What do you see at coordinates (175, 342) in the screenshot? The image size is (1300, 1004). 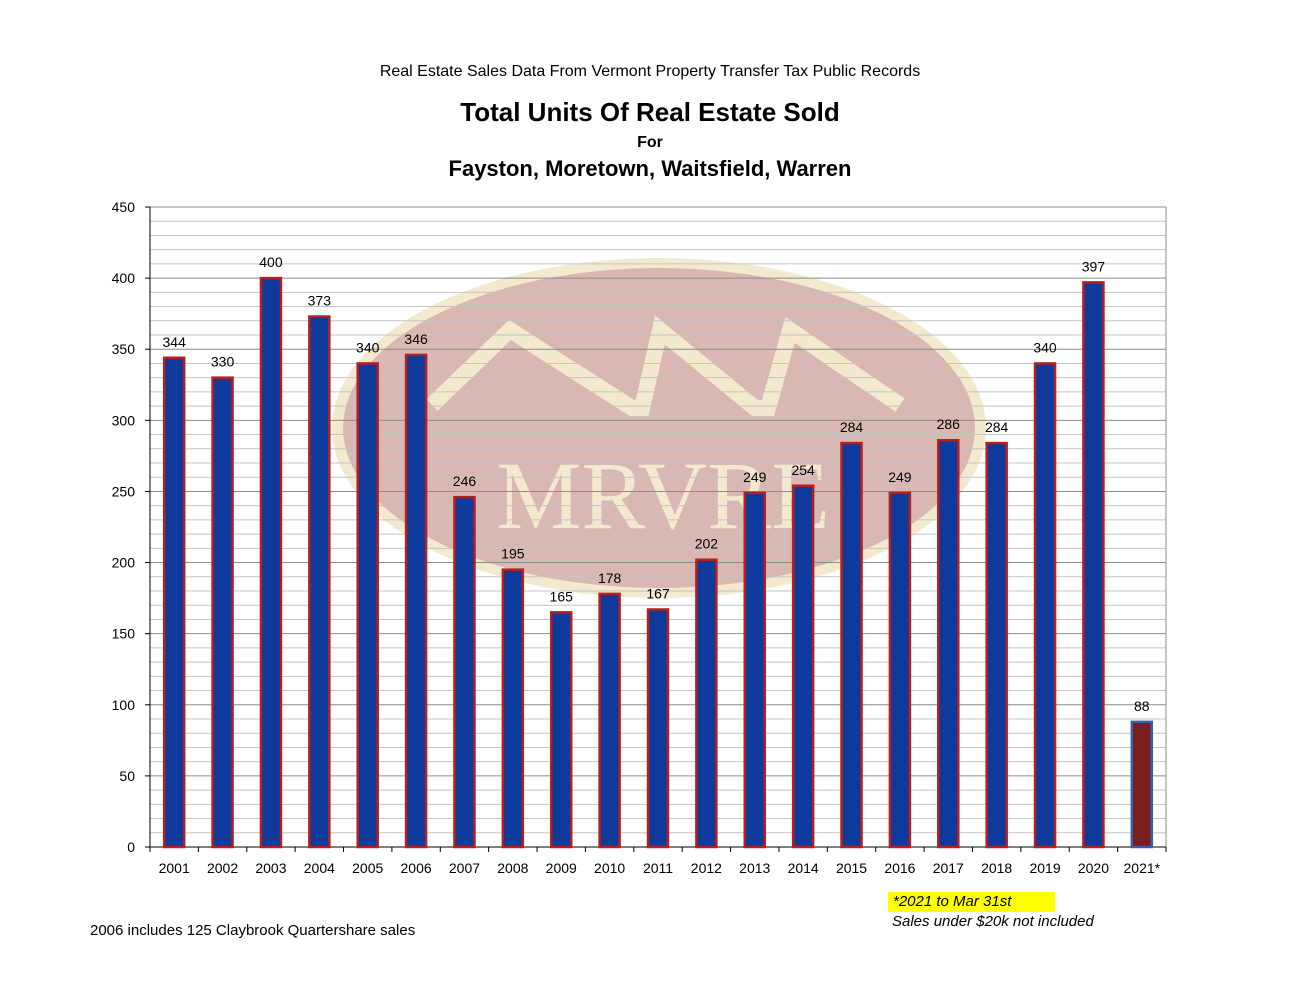 I see `data-label: 344` at bounding box center [175, 342].